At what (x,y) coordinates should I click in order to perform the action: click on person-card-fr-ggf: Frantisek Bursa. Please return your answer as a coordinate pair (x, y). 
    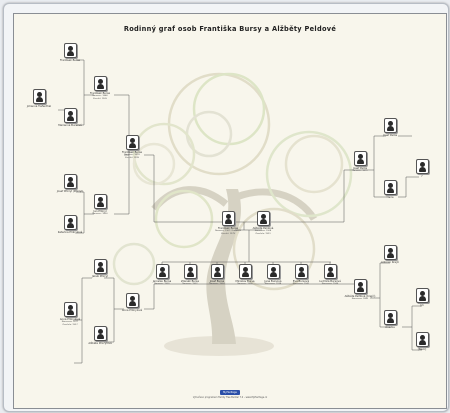
    Looking at the image, I should click on (70, 52).